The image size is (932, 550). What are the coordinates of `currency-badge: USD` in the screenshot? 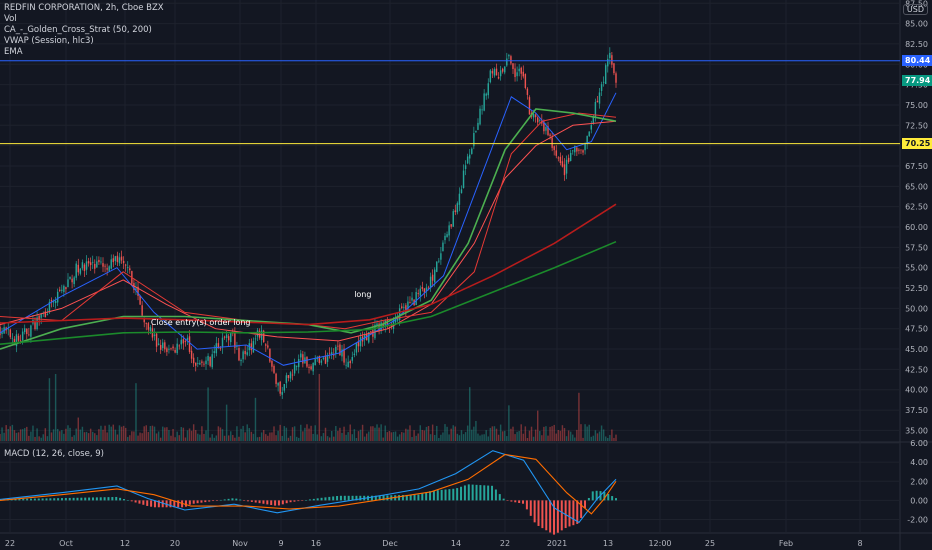 It's located at (915, 9).